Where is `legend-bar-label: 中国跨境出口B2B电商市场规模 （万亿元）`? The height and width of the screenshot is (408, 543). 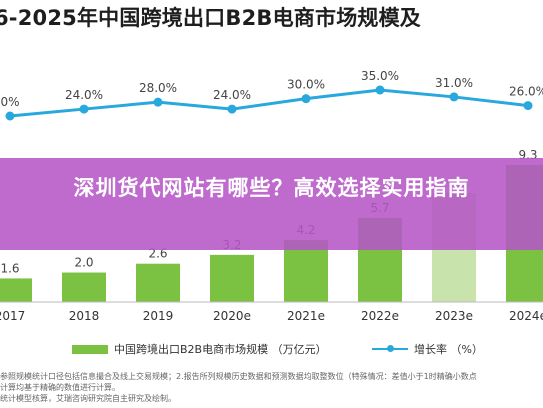 legend-bar-label: 中国跨境出口B2B电商市场规模 （万亿元） is located at coordinates (220, 349).